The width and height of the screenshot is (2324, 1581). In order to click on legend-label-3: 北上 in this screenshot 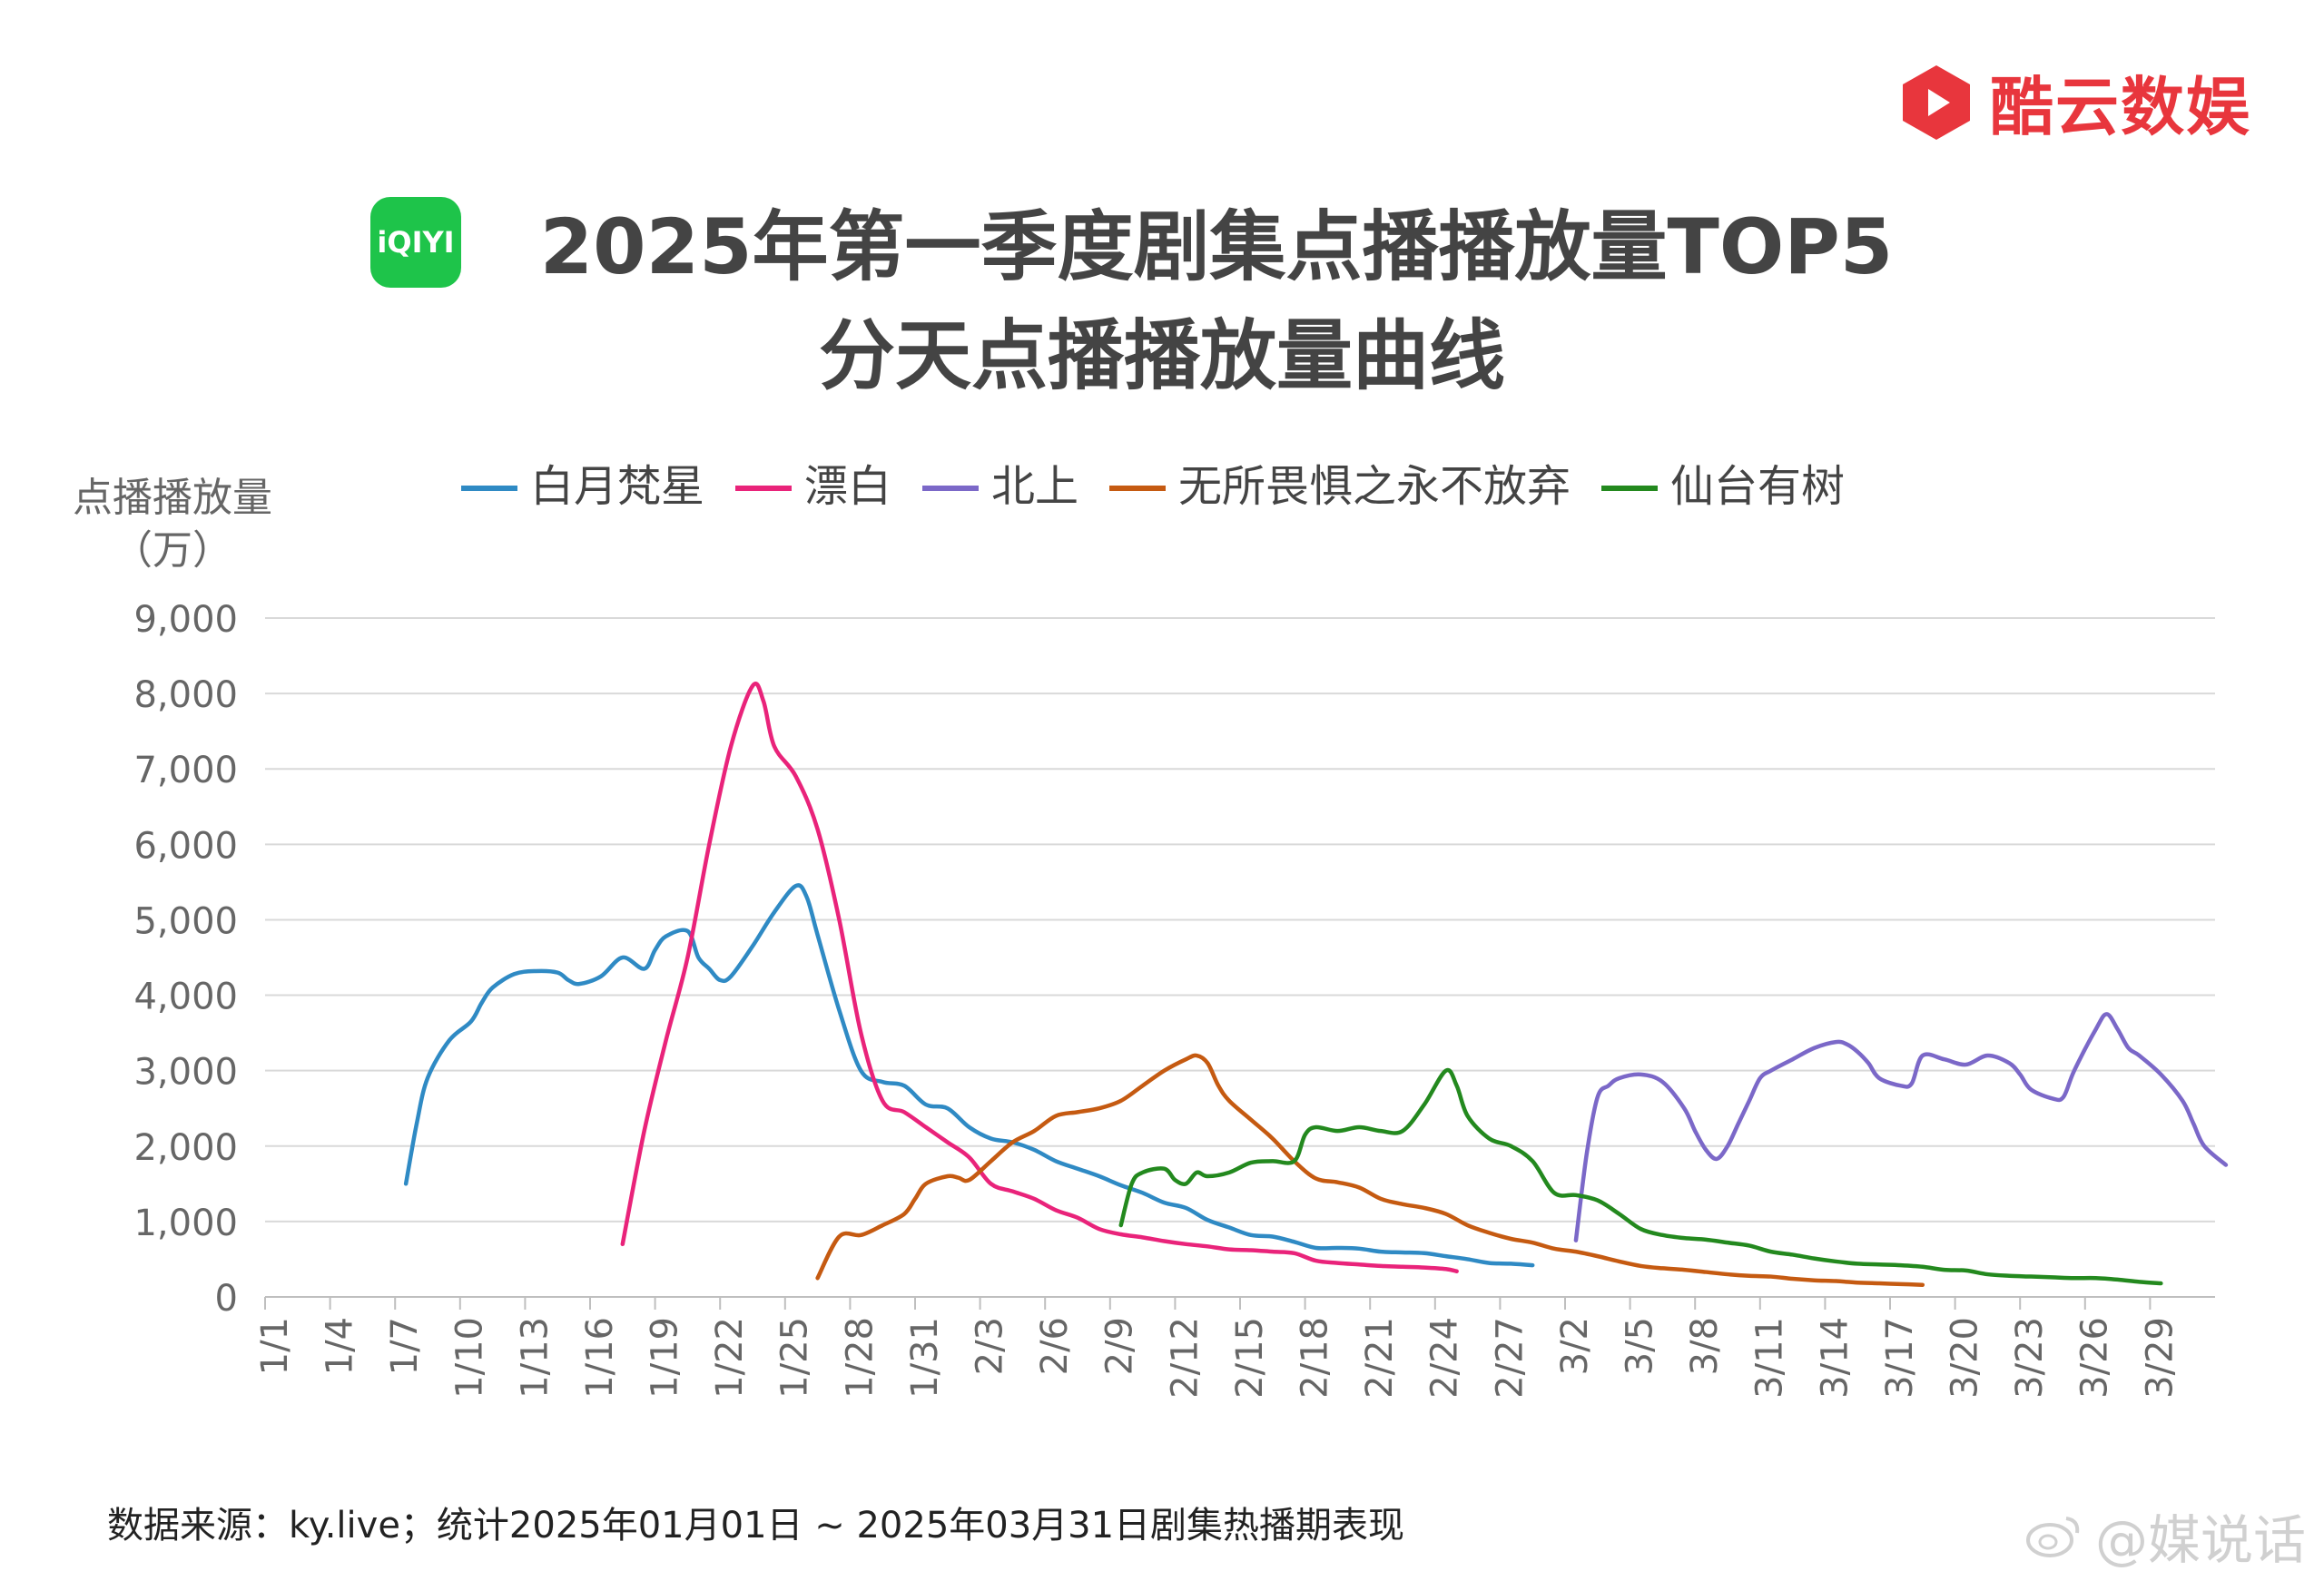, I will do `click(1034, 486)`.